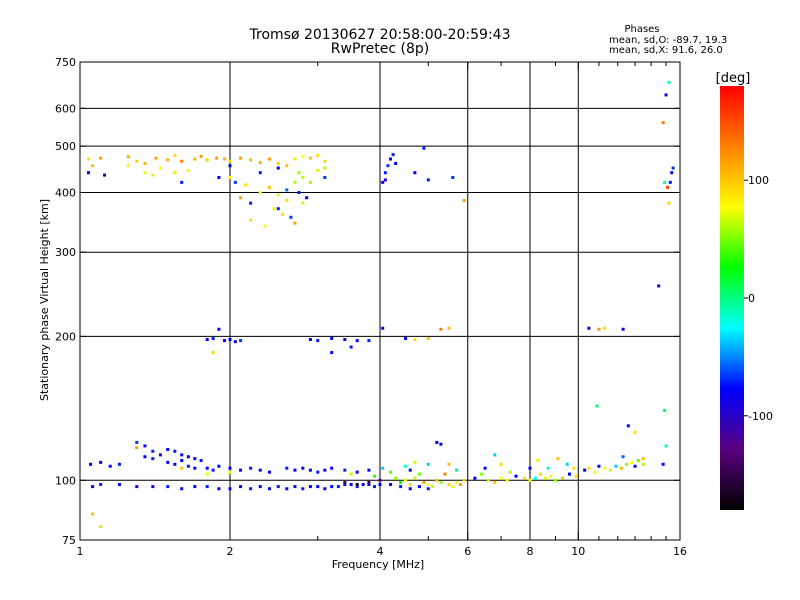 The width and height of the screenshot is (800, 600). I want to click on x-tick-label: 4, so click(380, 551).